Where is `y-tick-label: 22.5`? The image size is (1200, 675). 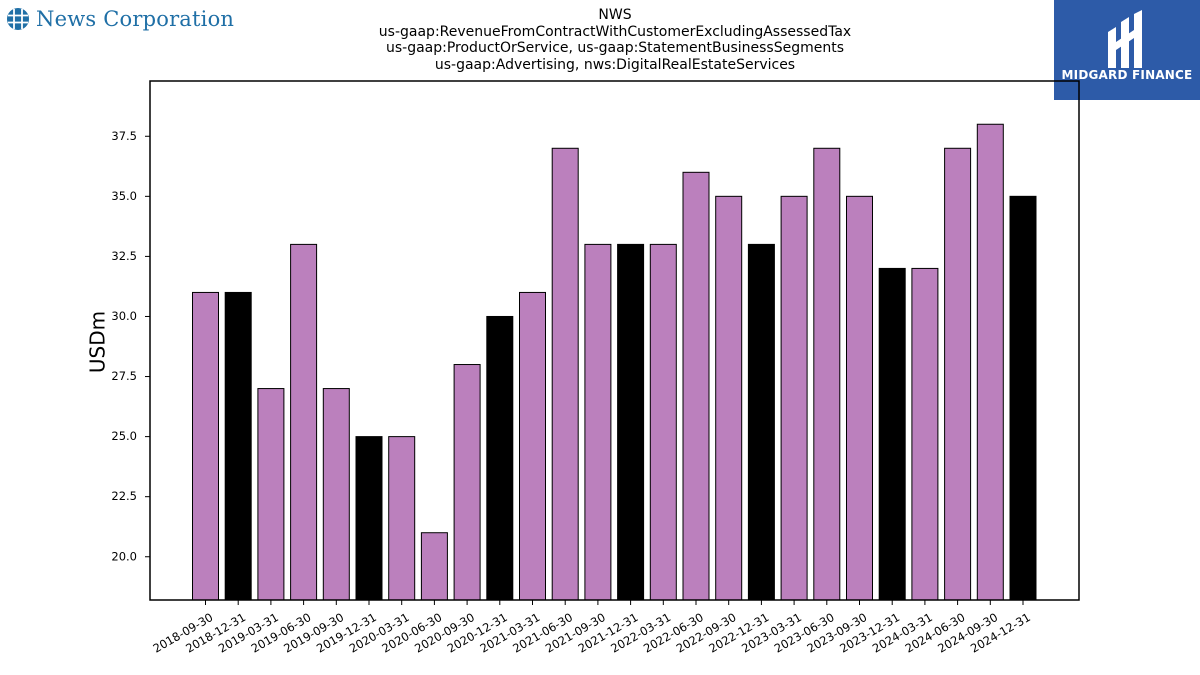 y-tick-label: 22.5 is located at coordinates (124, 496).